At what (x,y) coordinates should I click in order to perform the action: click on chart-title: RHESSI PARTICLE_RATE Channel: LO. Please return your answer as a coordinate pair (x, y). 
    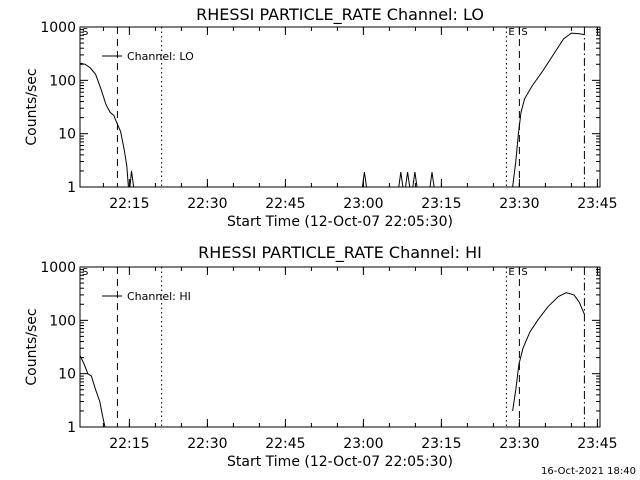
    Looking at the image, I should click on (340, 15).